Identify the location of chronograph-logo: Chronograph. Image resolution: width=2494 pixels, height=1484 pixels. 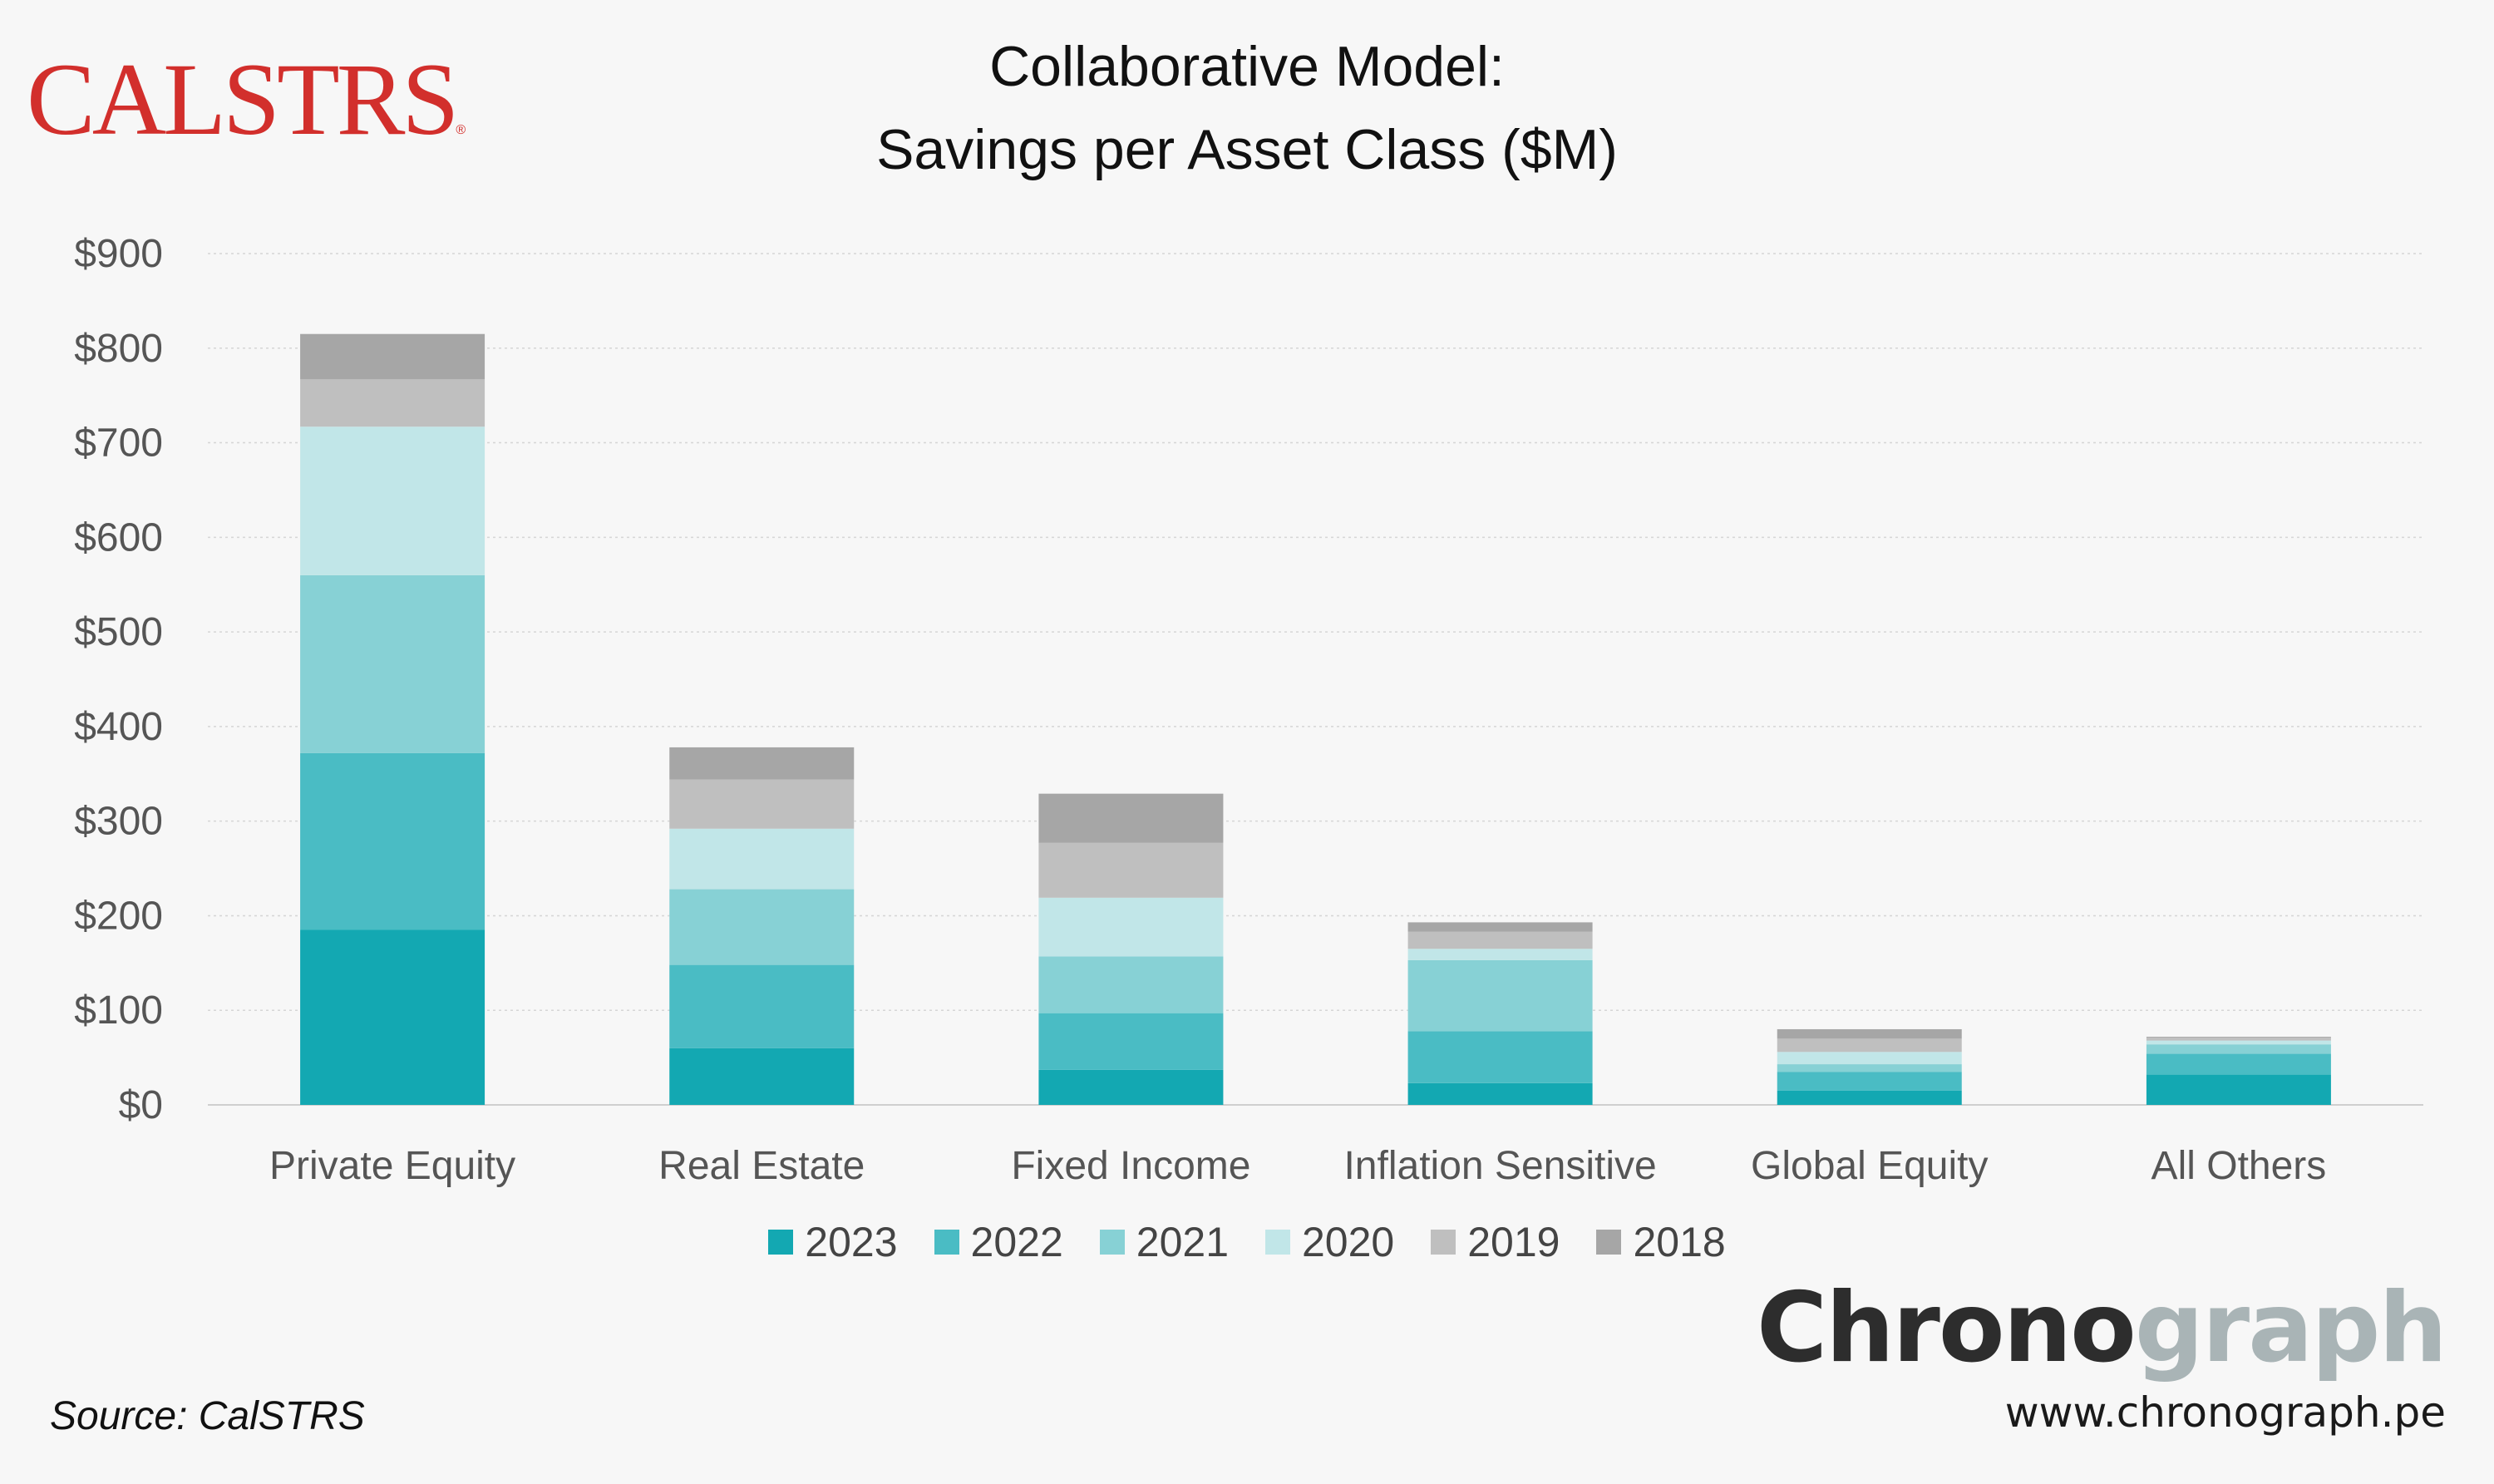
(2102, 1328).